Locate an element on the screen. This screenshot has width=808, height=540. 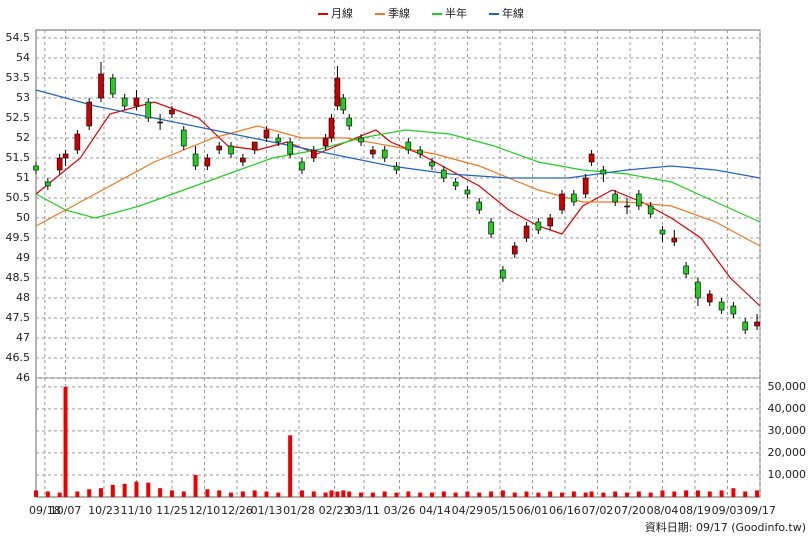
x-tick-label: 09/18 is located at coordinates (45, 510).